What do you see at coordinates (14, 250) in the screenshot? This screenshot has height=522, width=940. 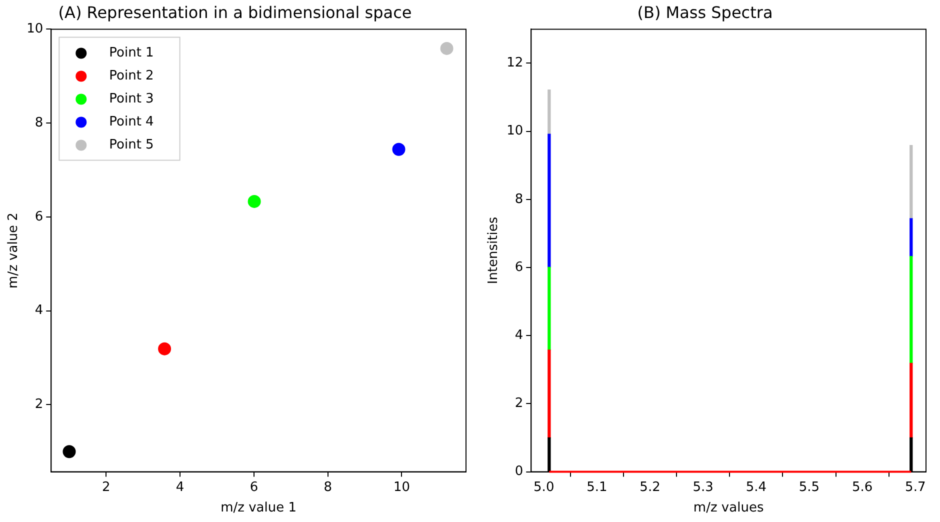 I see `y-axis-title: m/z value 2` at bounding box center [14, 250].